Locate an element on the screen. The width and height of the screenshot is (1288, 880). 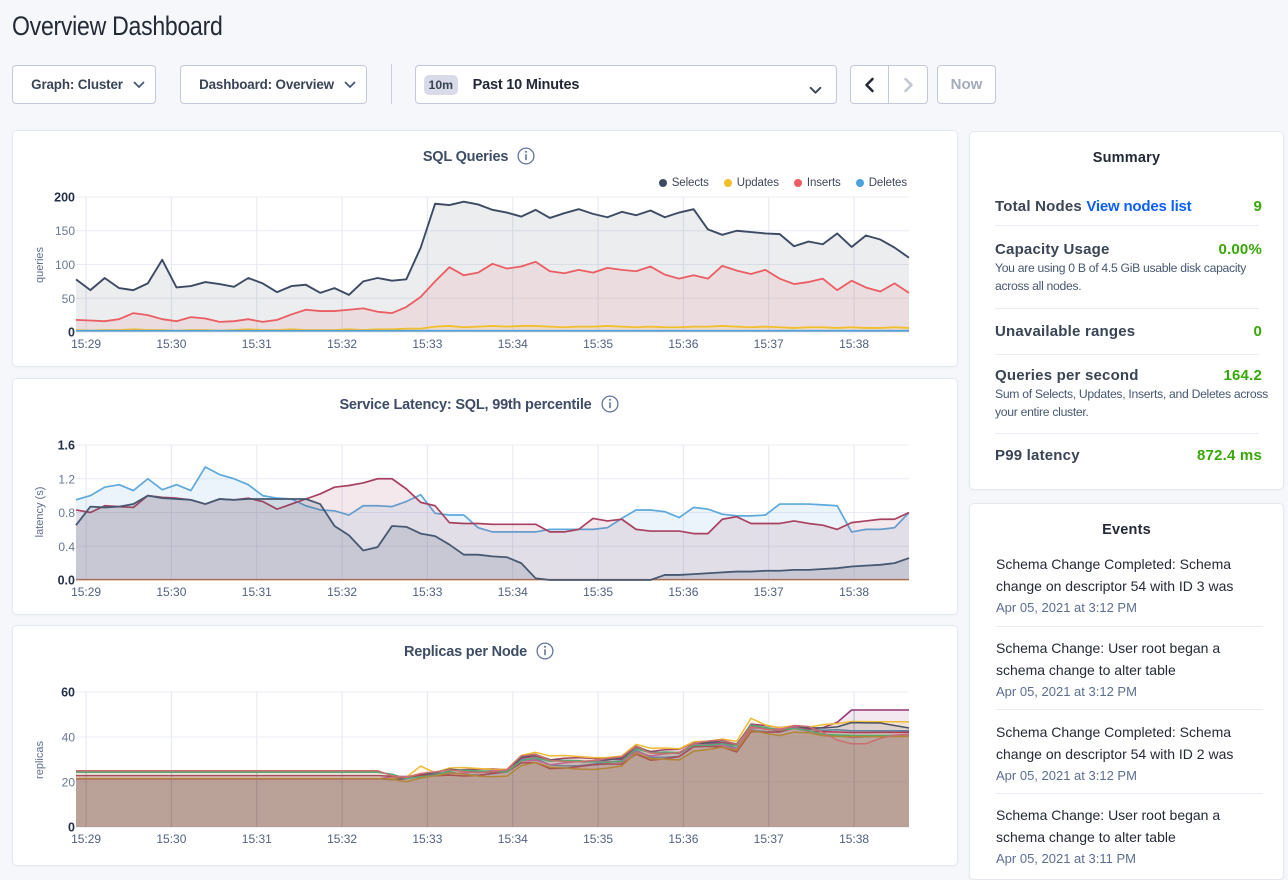
svg-text: 0.8 is located at coordinates (66, 513).